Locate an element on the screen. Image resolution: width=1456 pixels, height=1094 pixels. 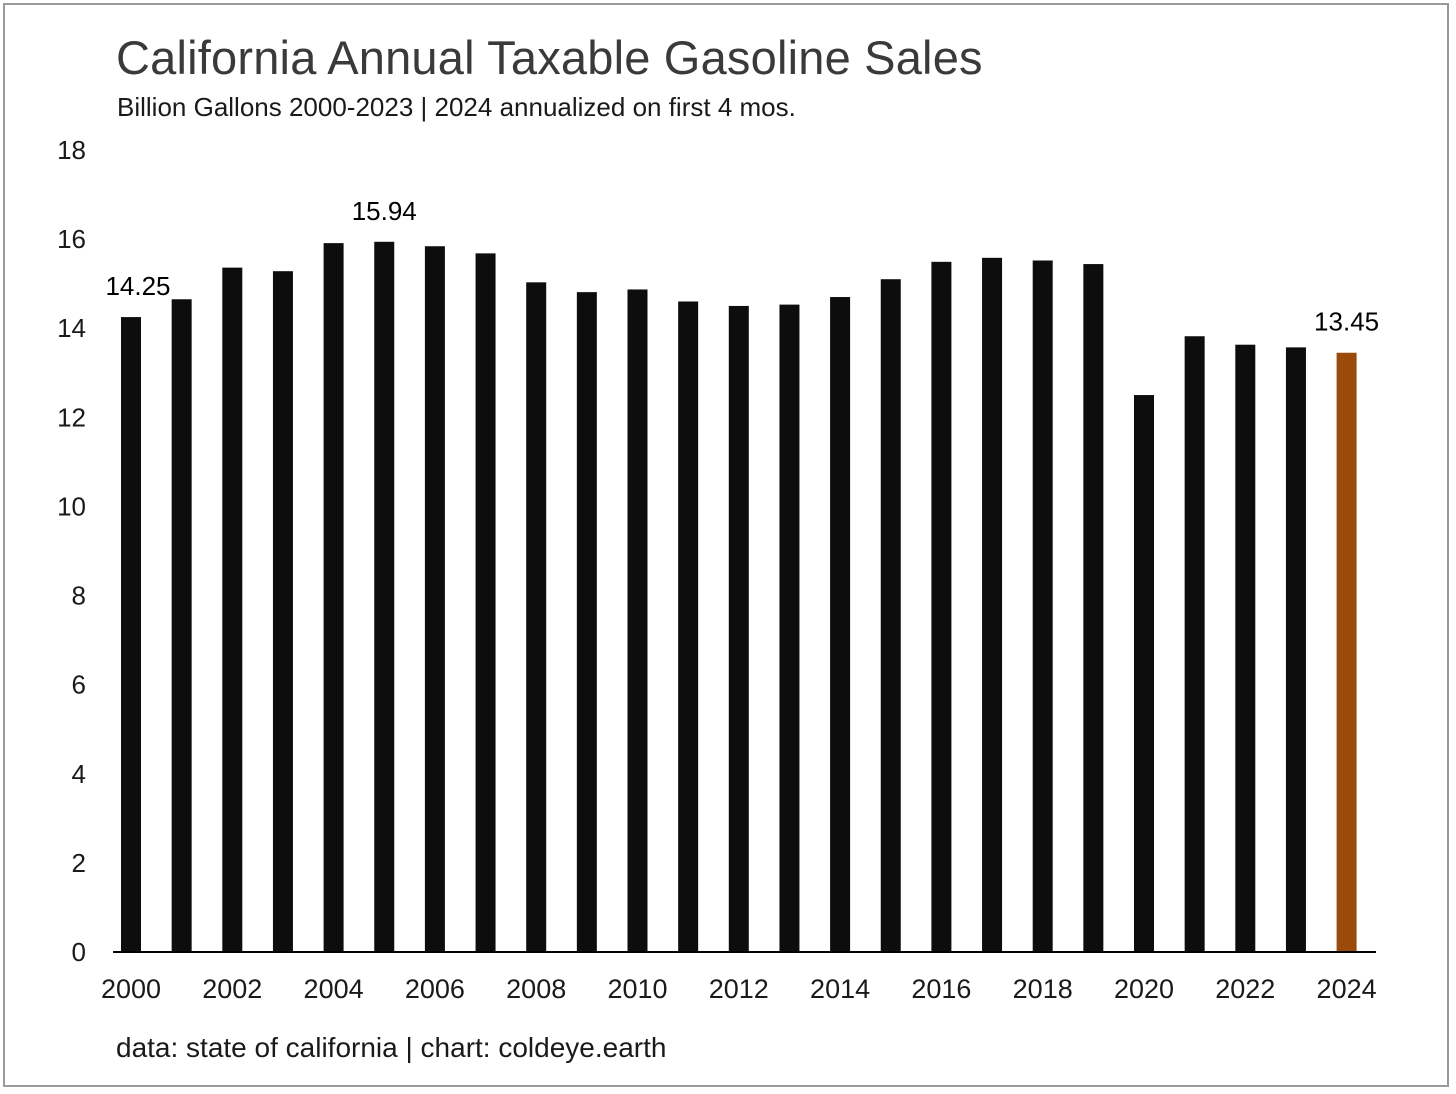
bar-2012 is located at coordinates (738, 628).